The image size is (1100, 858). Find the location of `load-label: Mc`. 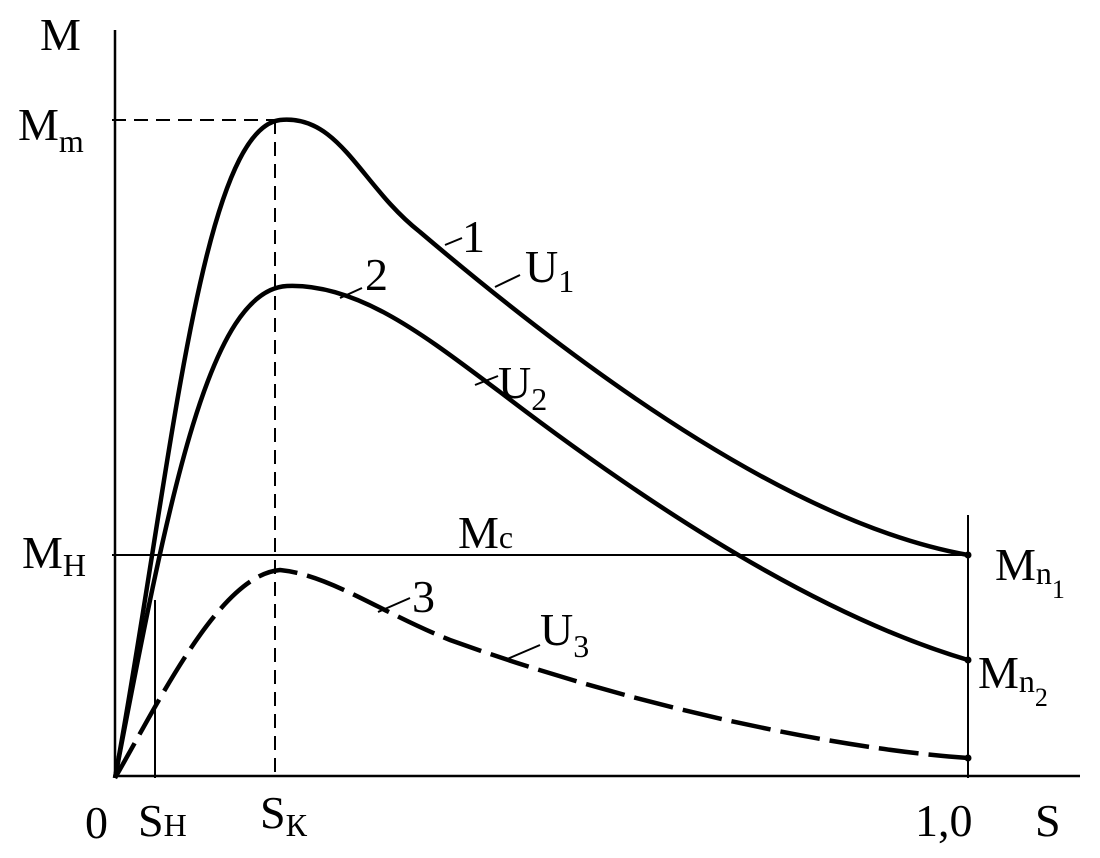

load-label: Mc is located at coordinates (485, 532).